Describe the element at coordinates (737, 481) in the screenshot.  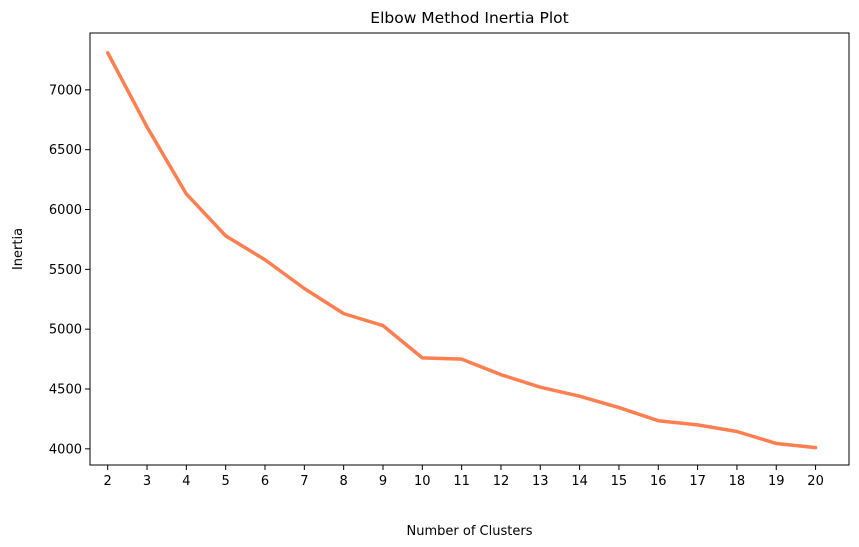
I see `x-tick-label: 18` at that location.